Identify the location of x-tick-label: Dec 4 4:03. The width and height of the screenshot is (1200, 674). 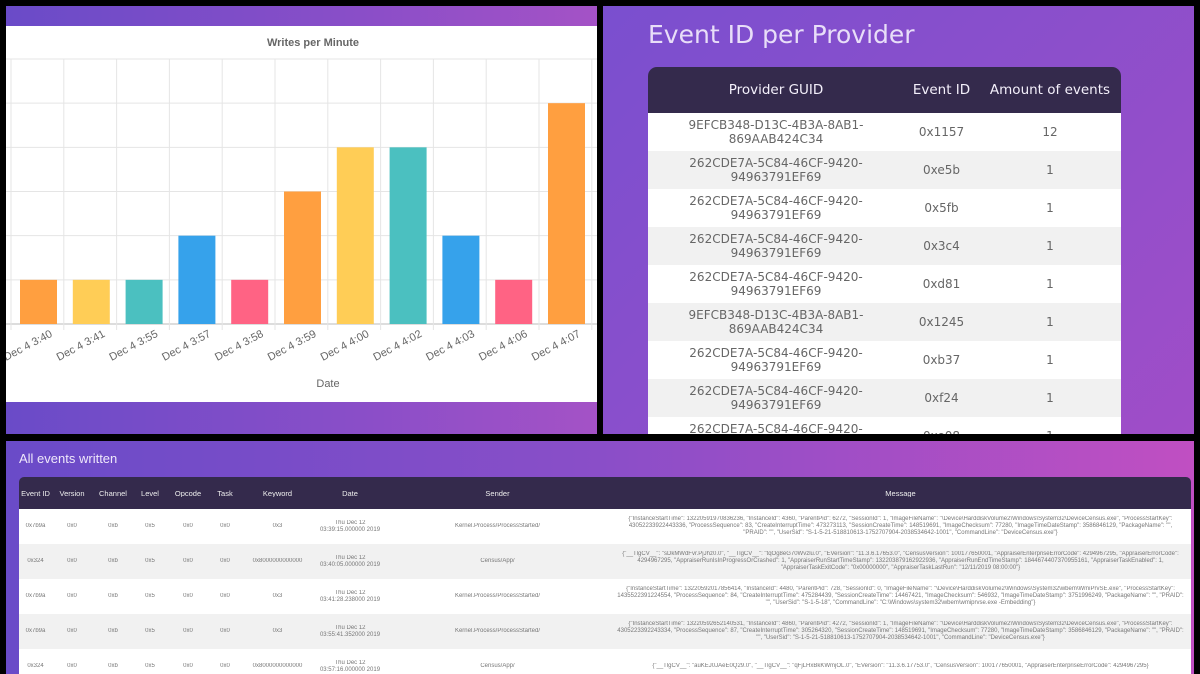
(450, 346).